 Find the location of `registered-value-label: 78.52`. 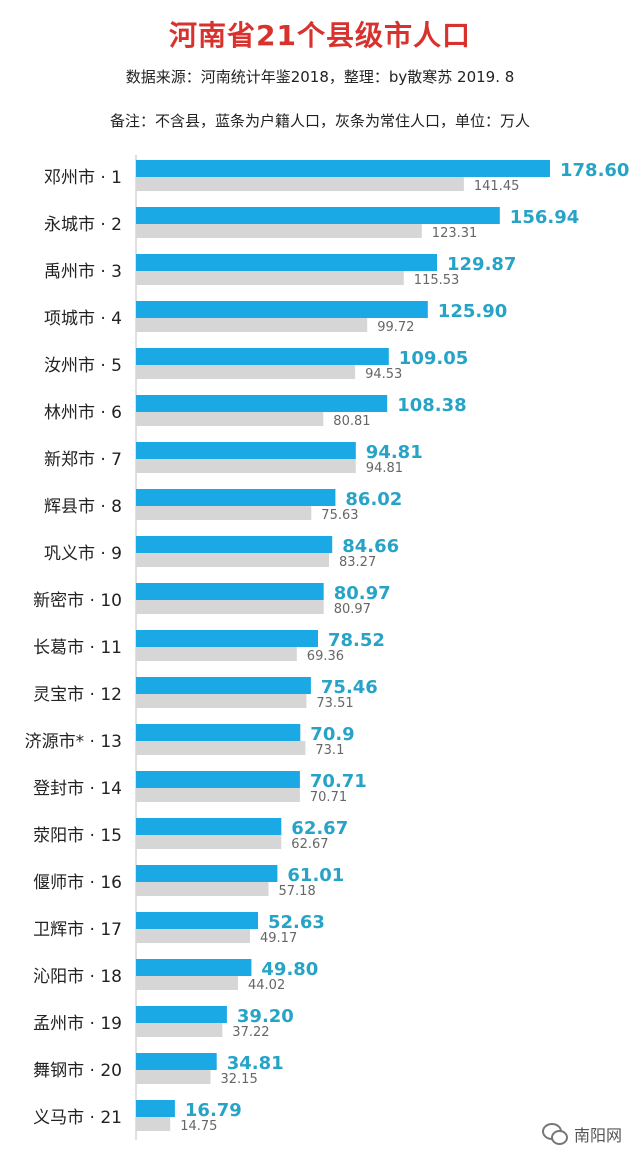

registered-value-label: 78.52 is located at coordinates (356, 640).